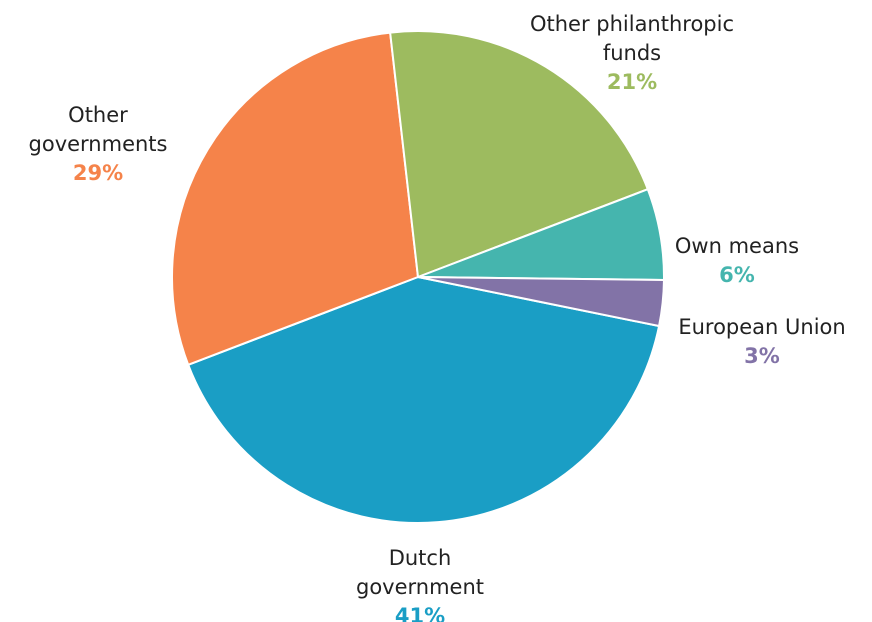 This screenshot has width=872, height=622. I want to click on pie-label-name-2-0: Other philanthropic, so click(632, 24).